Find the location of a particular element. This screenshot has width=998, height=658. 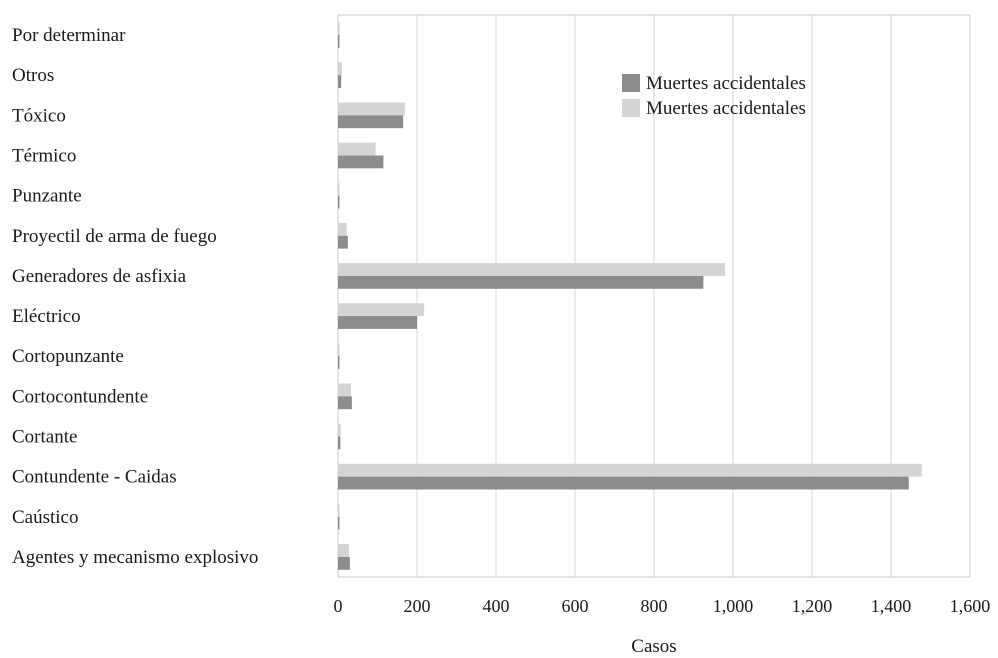

category-label: Punzante is located at coordinates (47, 196).